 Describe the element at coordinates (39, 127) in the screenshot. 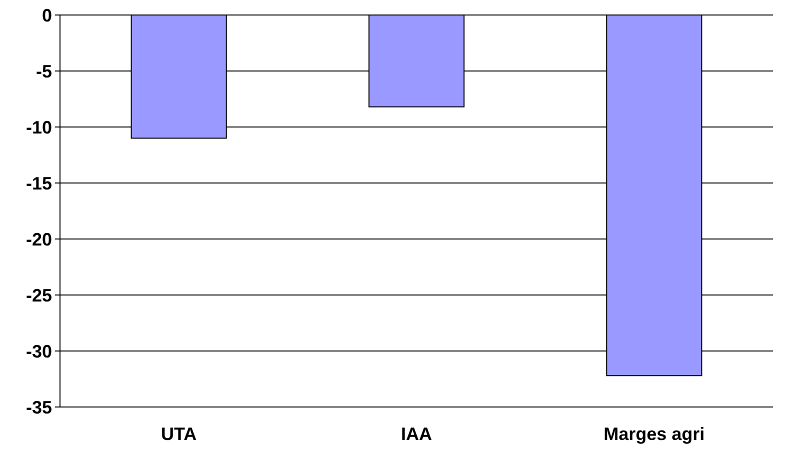

I see `y-tick-label: -10` at that location.